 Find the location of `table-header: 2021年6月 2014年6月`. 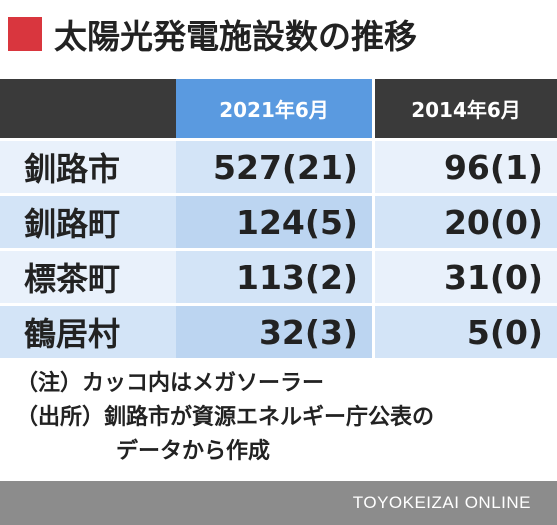

table-header: 2021年6月 2014年6月 is located at coordinates (278, 108).